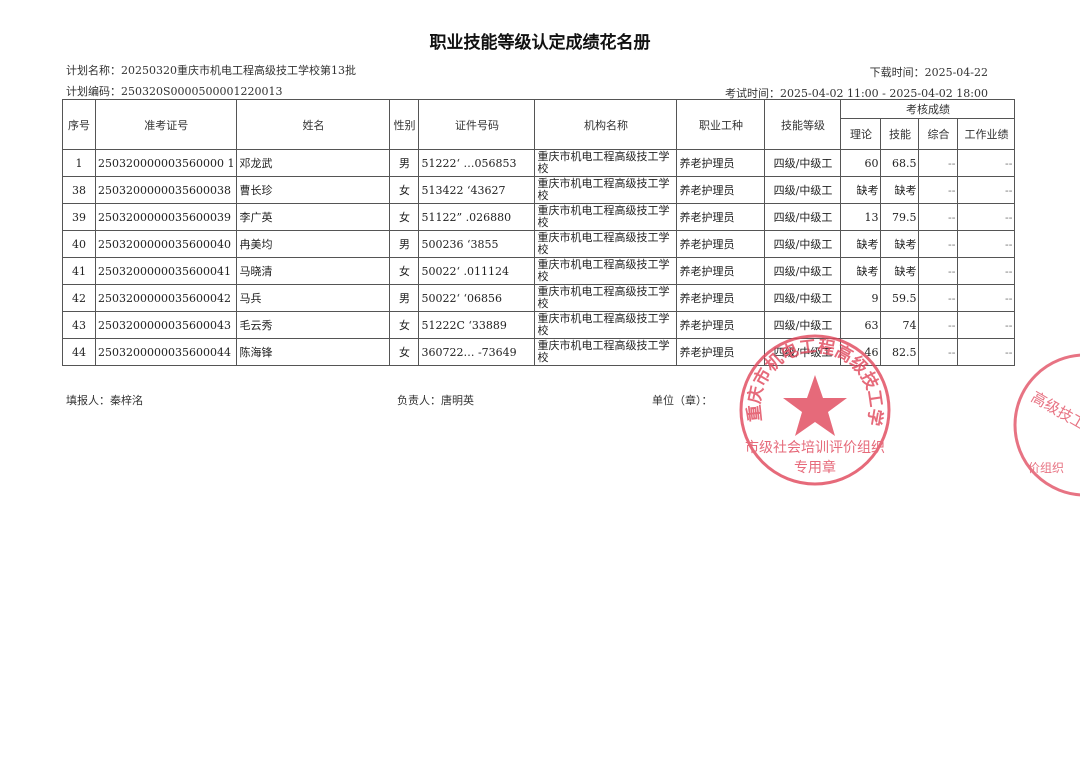  What do you see at coordinates (79, 244) in the screenshot?
I see `cell-seq: 40` at bounding box center [79, 244].